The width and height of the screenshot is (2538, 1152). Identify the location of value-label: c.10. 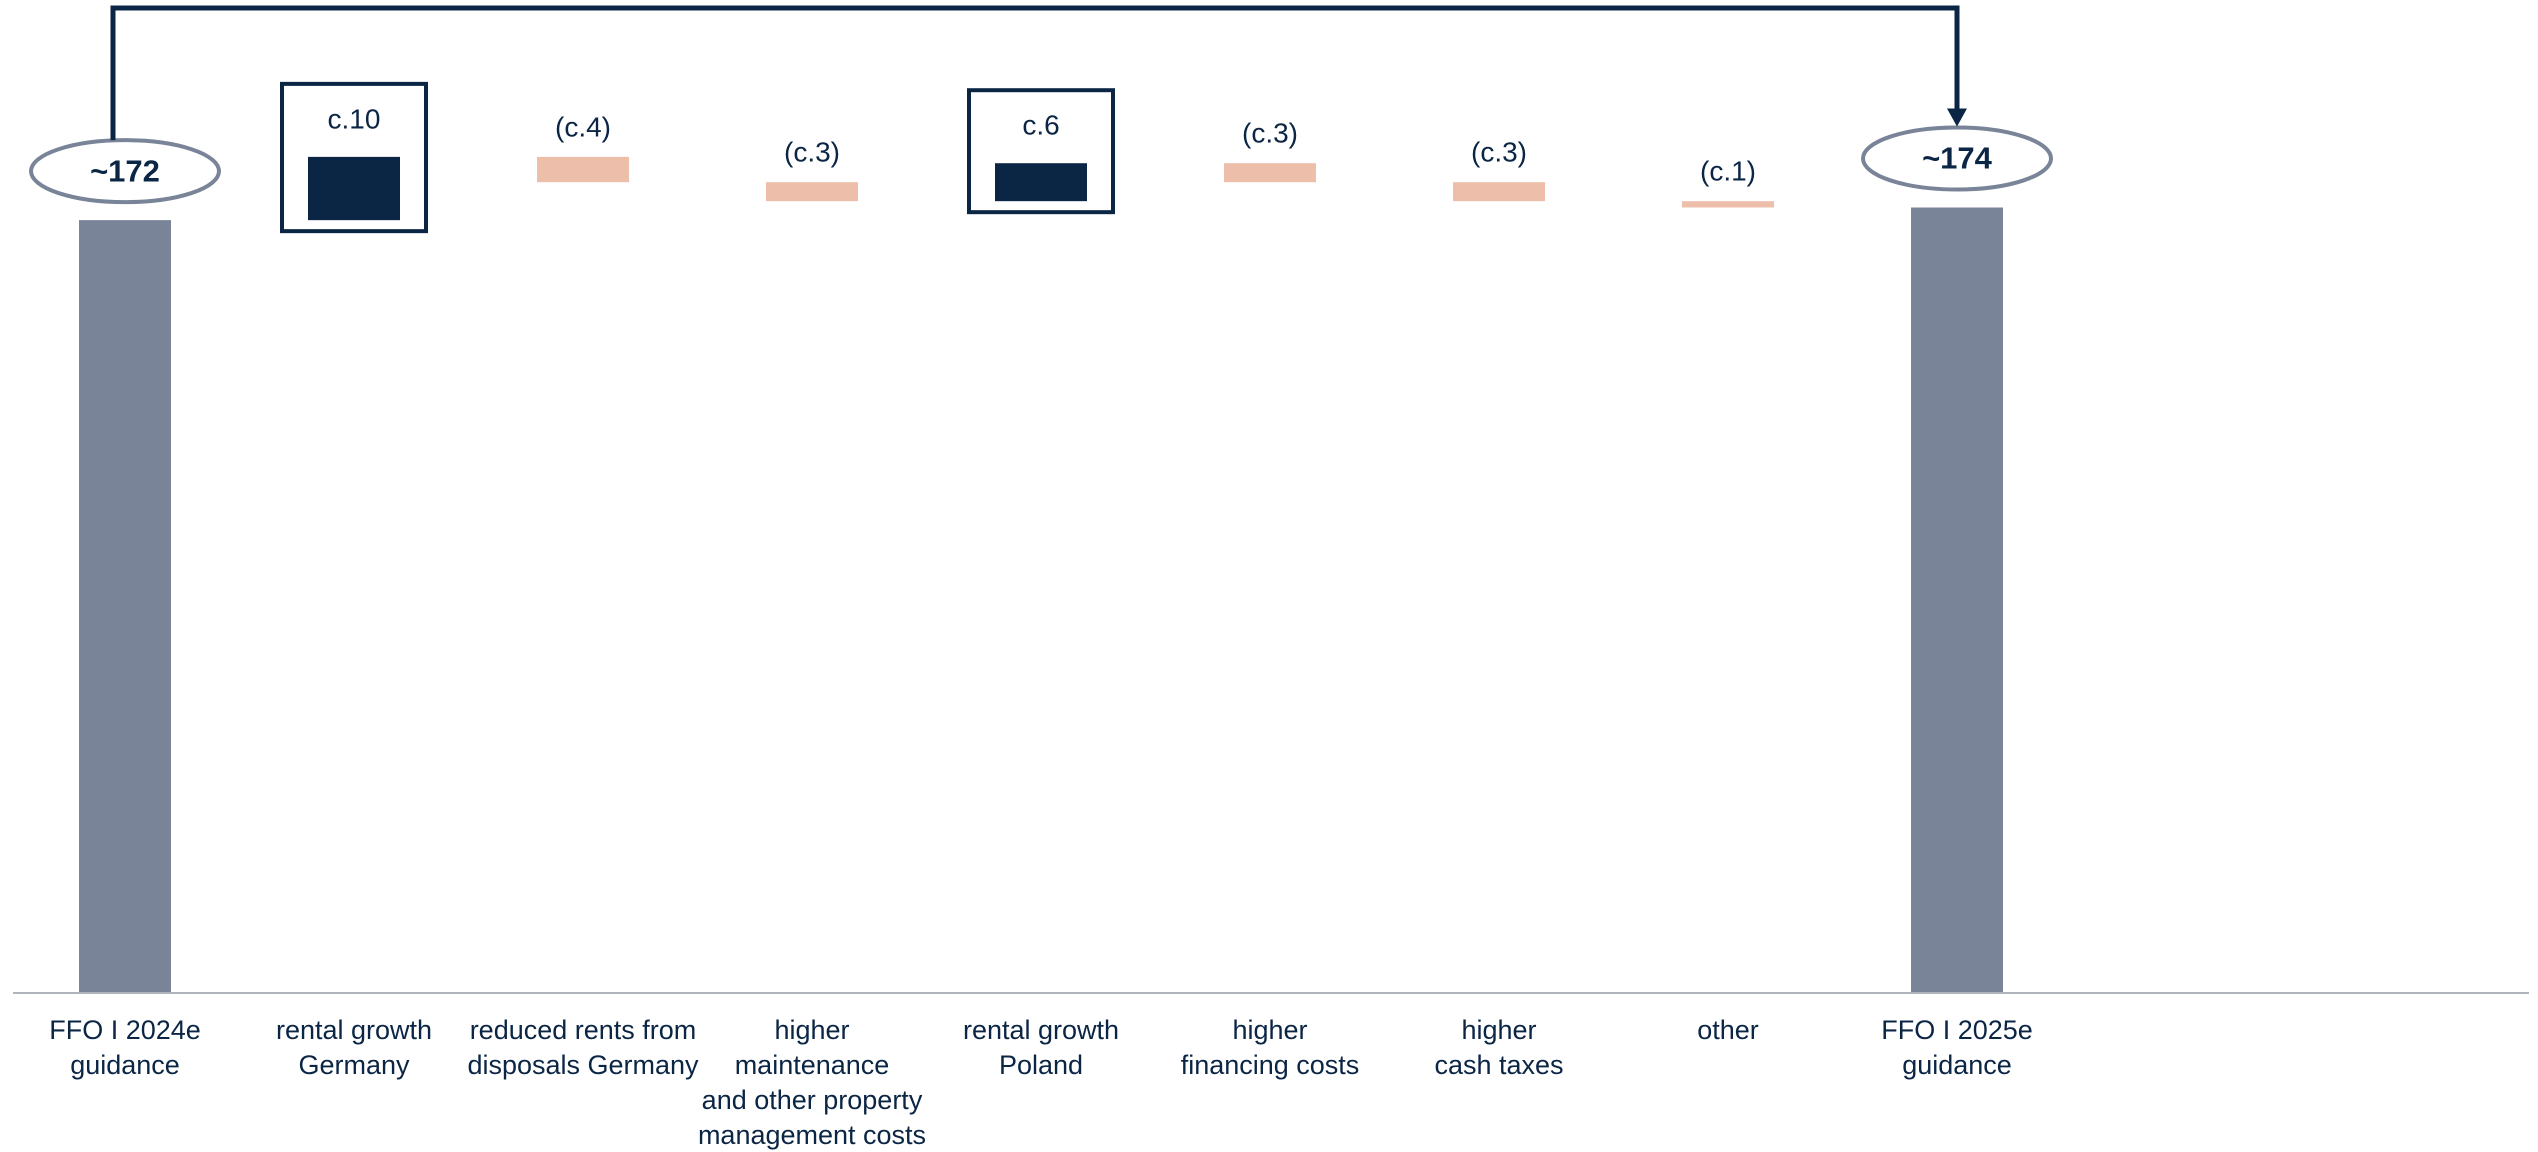
(354, 118).